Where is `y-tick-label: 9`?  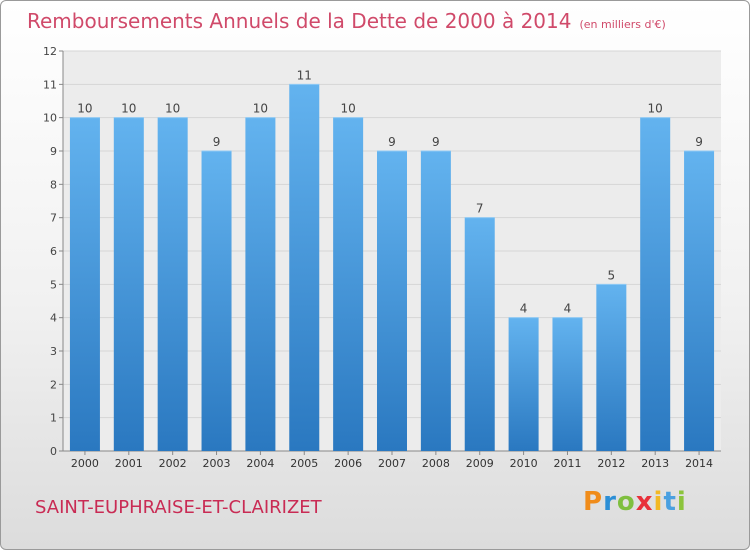 y-tick-label: 9 is located at coordinates (53, 151).